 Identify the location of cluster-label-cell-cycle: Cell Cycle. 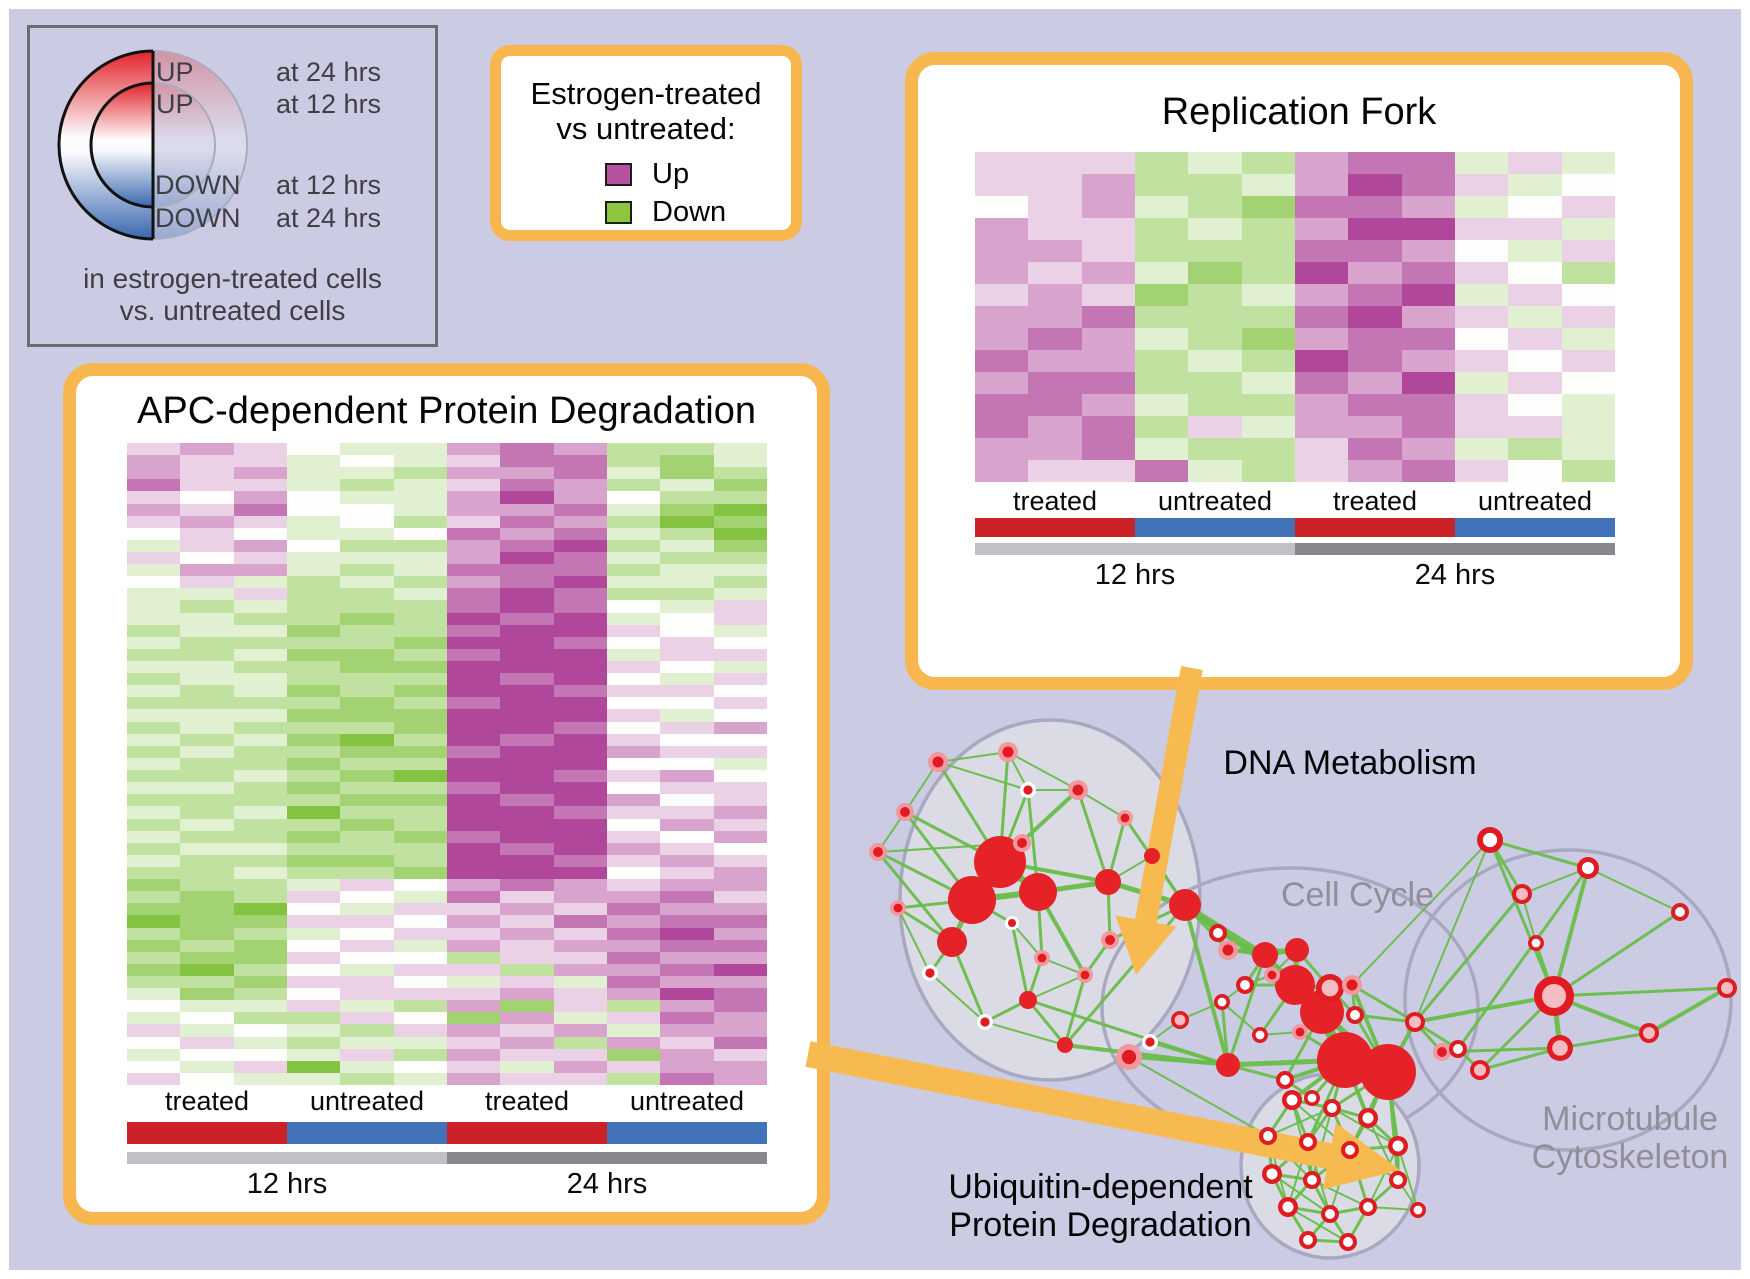
(1357, 895).